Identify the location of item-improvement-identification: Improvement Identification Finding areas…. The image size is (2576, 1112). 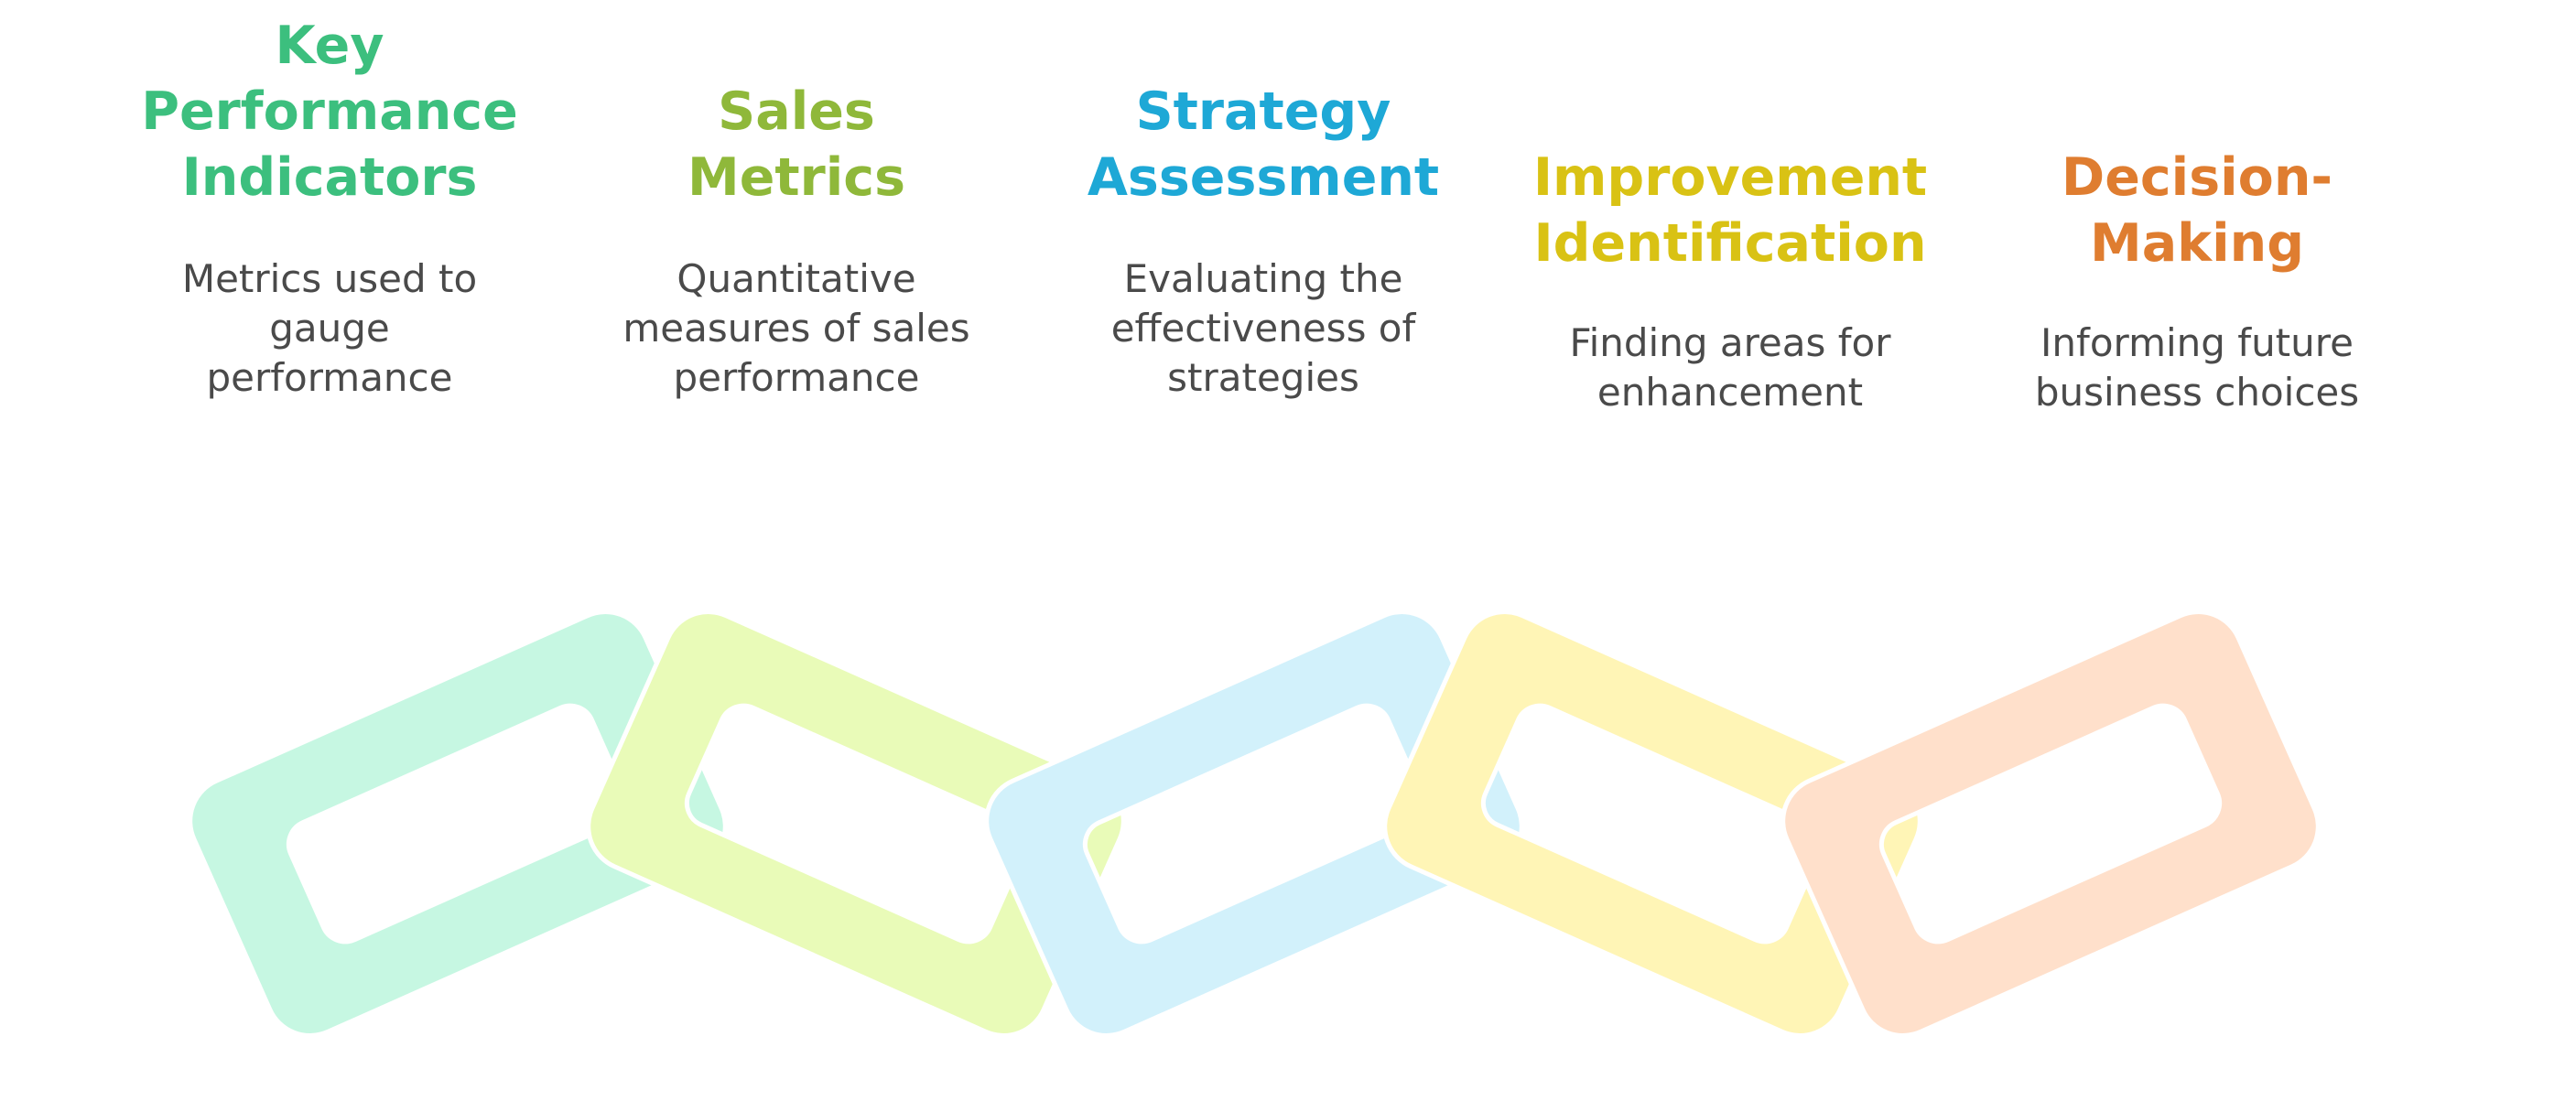
(1731, 208).